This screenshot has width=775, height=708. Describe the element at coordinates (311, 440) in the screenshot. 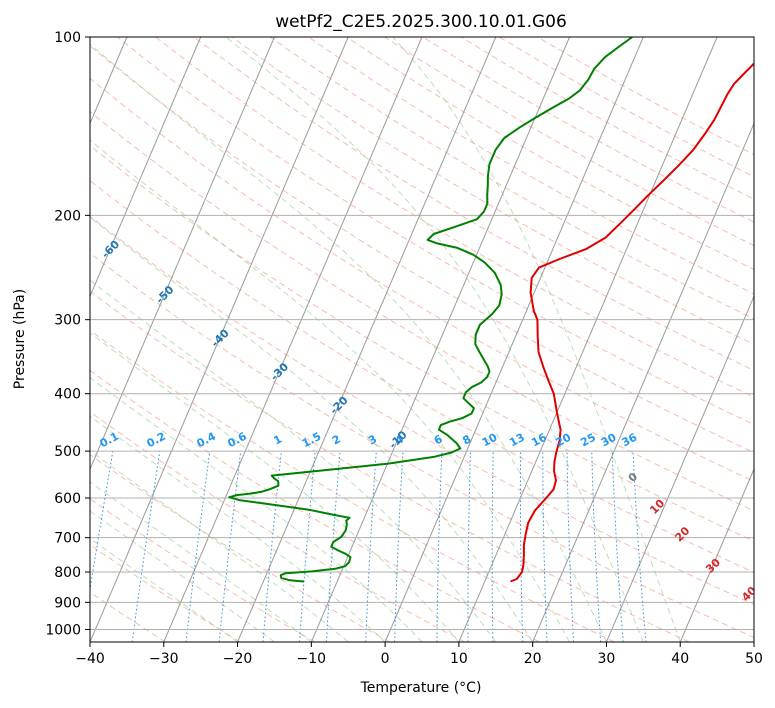

I see `mixing-ratio-label: 1.5` at that location.